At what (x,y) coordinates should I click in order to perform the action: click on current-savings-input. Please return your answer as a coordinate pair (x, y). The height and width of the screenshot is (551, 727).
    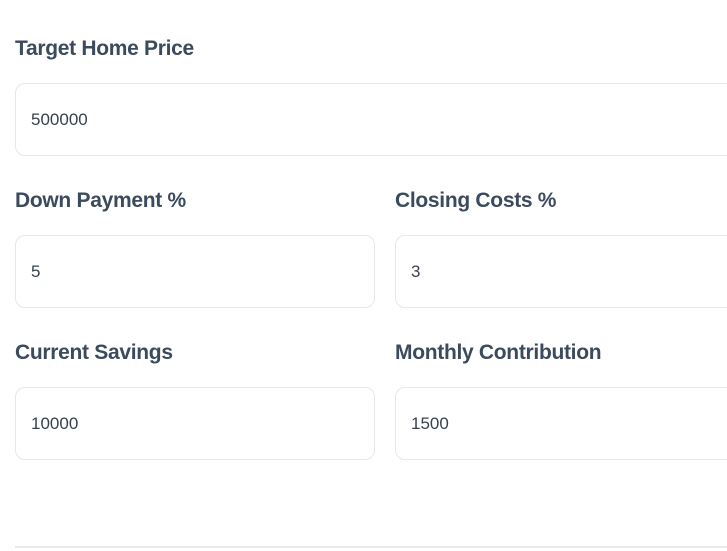
    Looking at the image, I should click on (195, 423).